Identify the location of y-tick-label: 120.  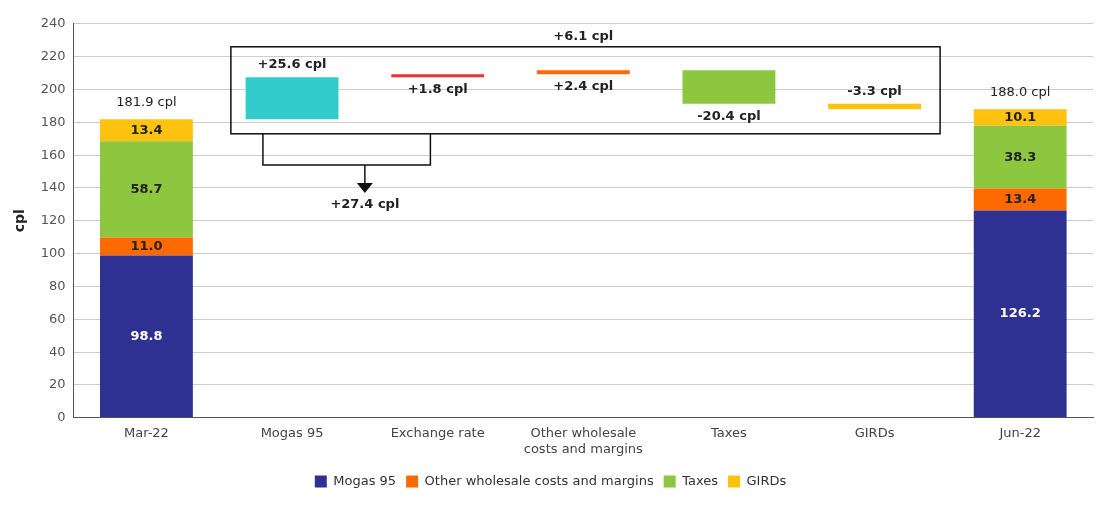
(53, 220).